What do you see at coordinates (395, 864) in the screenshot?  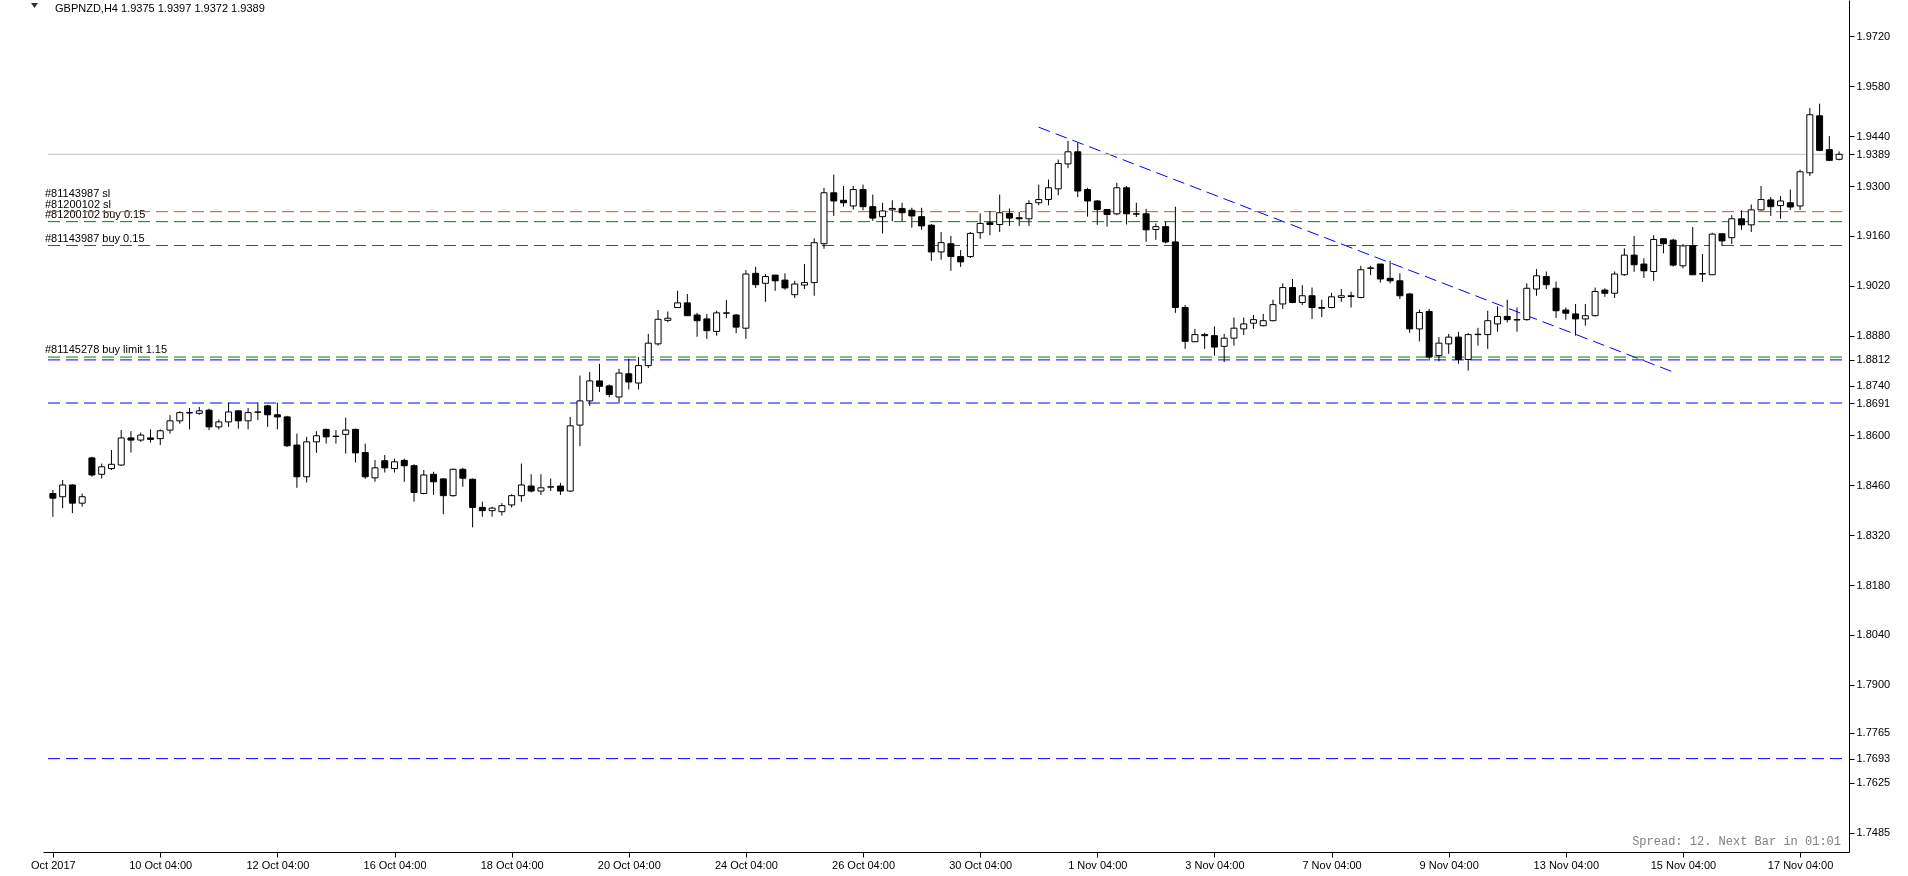 I see `x-tick-label: 16 Oct 04:00` at bounding box center [395, 864].